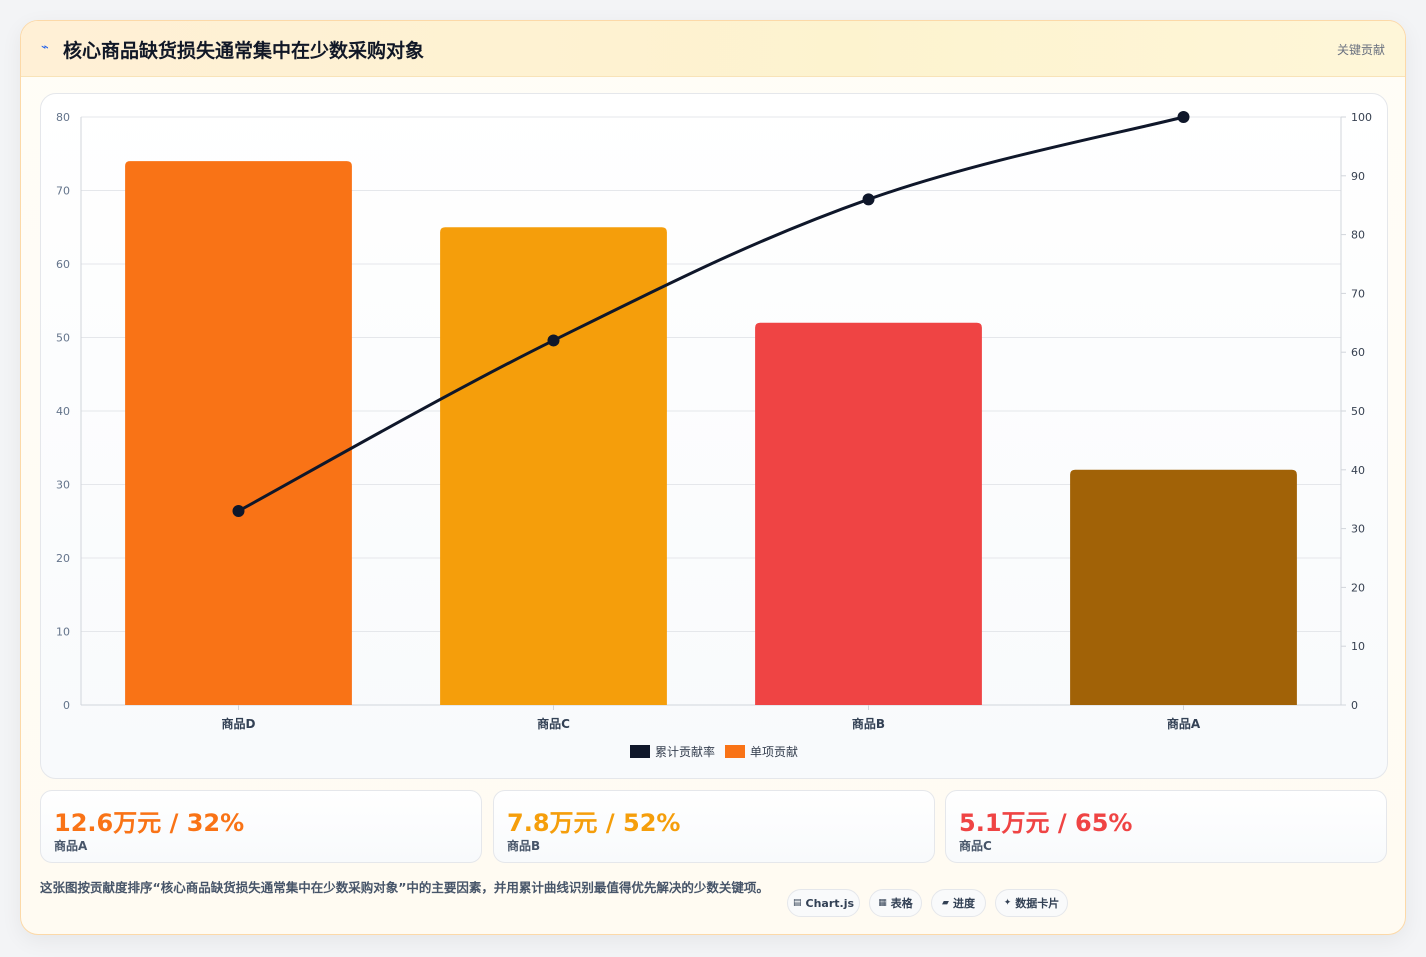 This screenshot has width=1426, height=957. What do you see at coordinates (63, 632) in the screenshot?
I see `y-tick-label: 10` at bounding box center [63, 632].